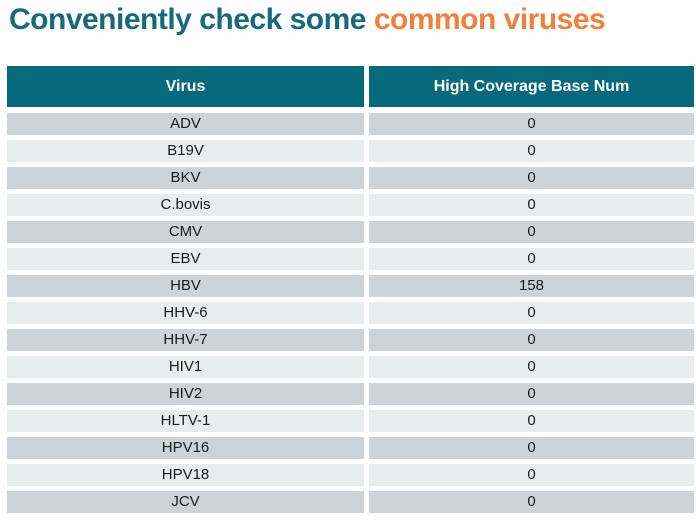  Describe the element at coordinates (185, 178) in the screenshot. I see `virus-name-cell: BKV` at that location.